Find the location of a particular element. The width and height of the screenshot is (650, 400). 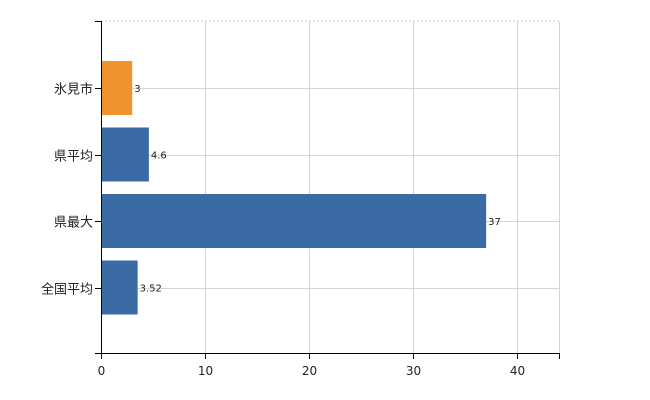

category-label: 県最大 is located at coordinates (73, 223).